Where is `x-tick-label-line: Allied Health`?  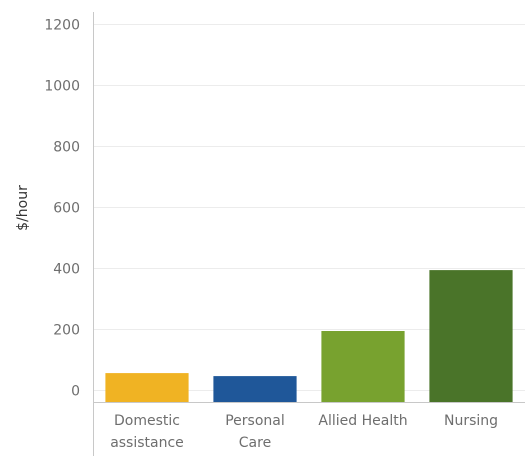
x-tick-label-line: Allied Health is located at coordinates (362, 421).